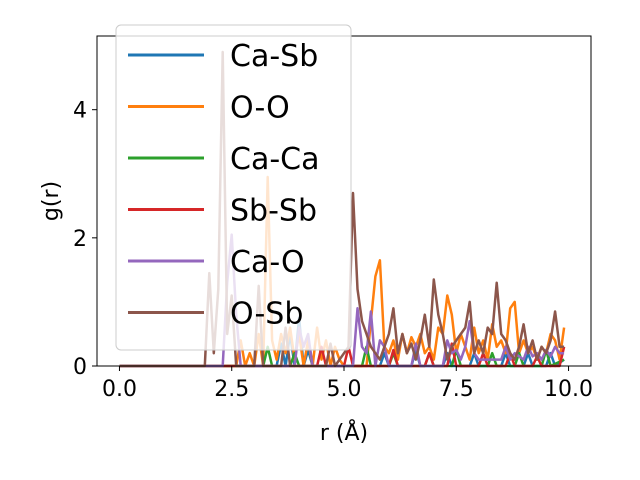 The image size is (640, 480). I want to click on x-axis-label: r (Å), so click(344, 432).